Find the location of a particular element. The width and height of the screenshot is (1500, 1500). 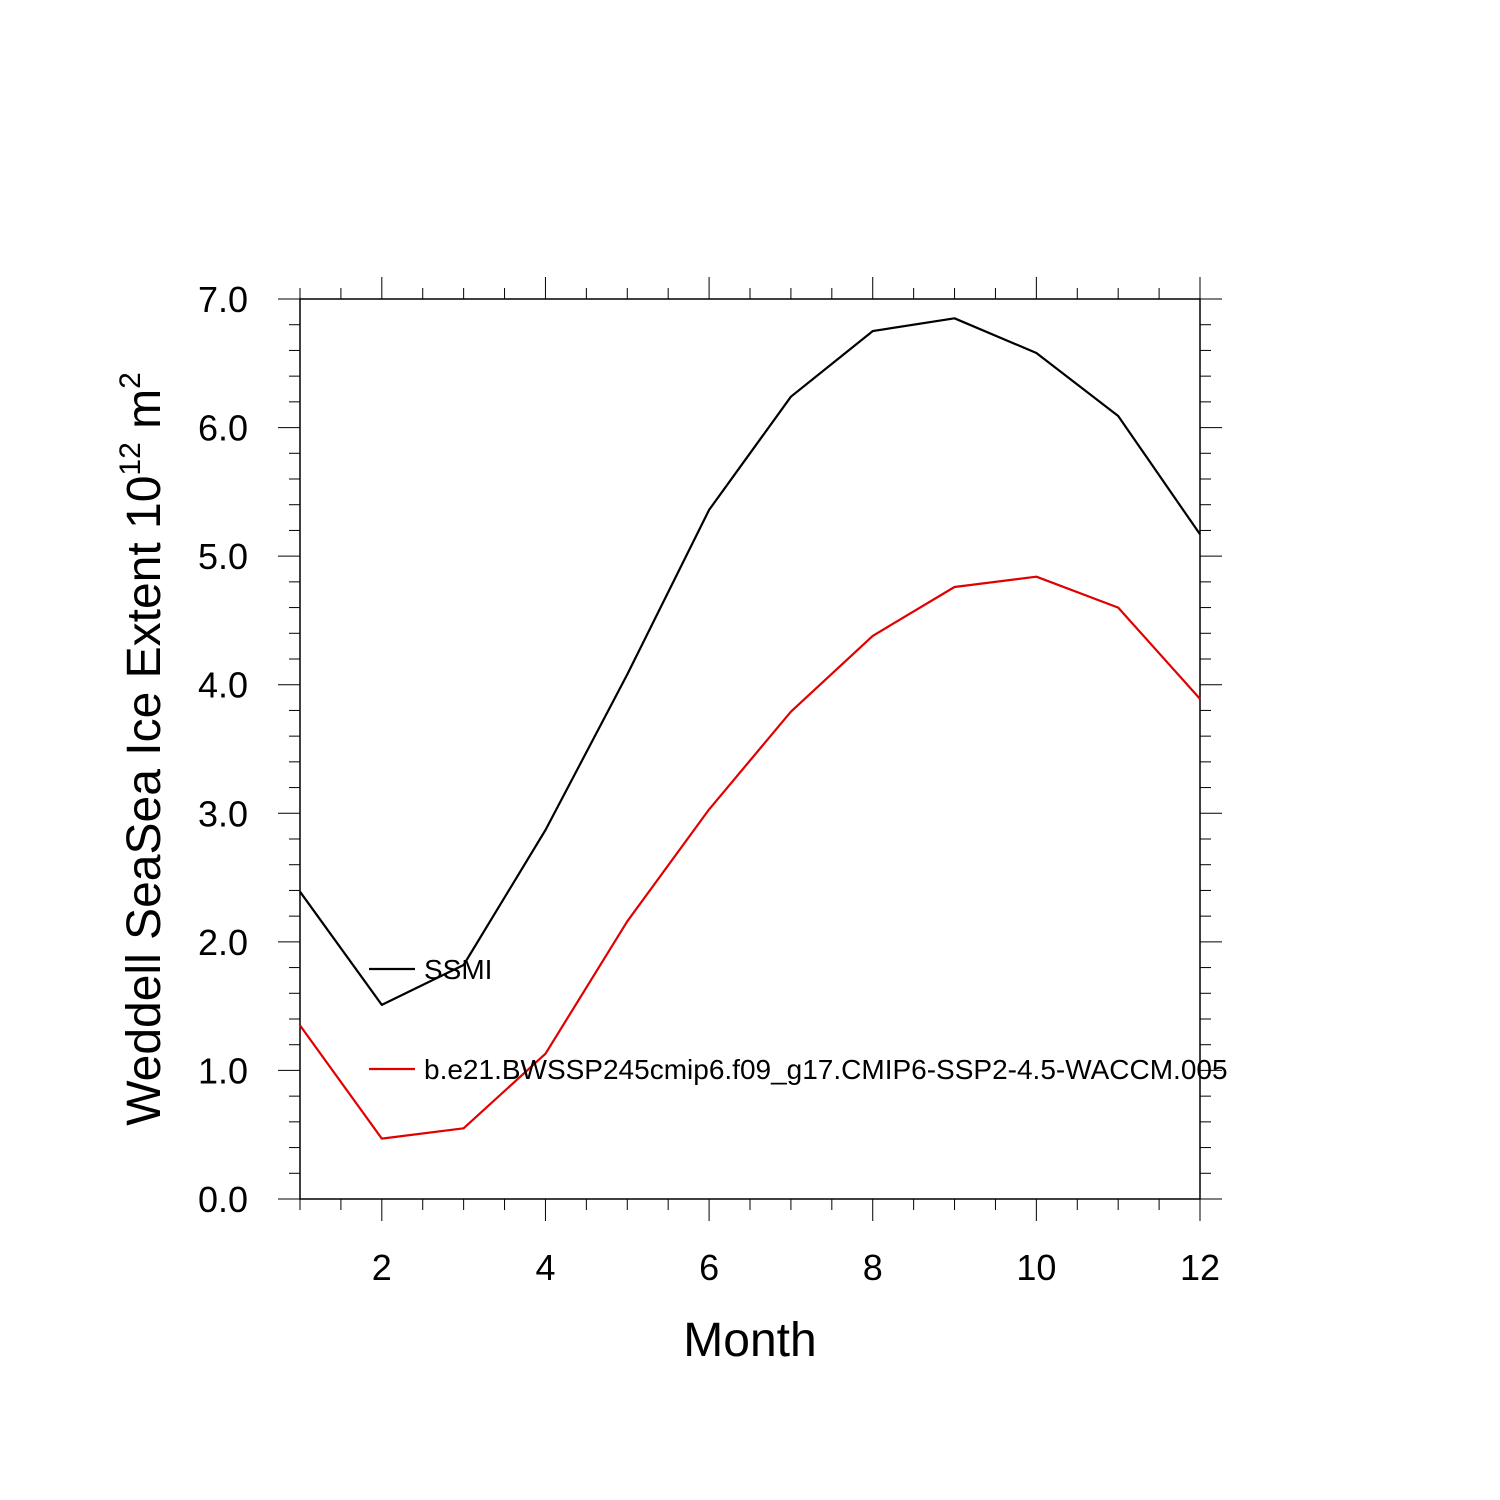

y-axis-title-main: Weddell SeaSea Ice Extent 10 is located at coordinates (144, 801).